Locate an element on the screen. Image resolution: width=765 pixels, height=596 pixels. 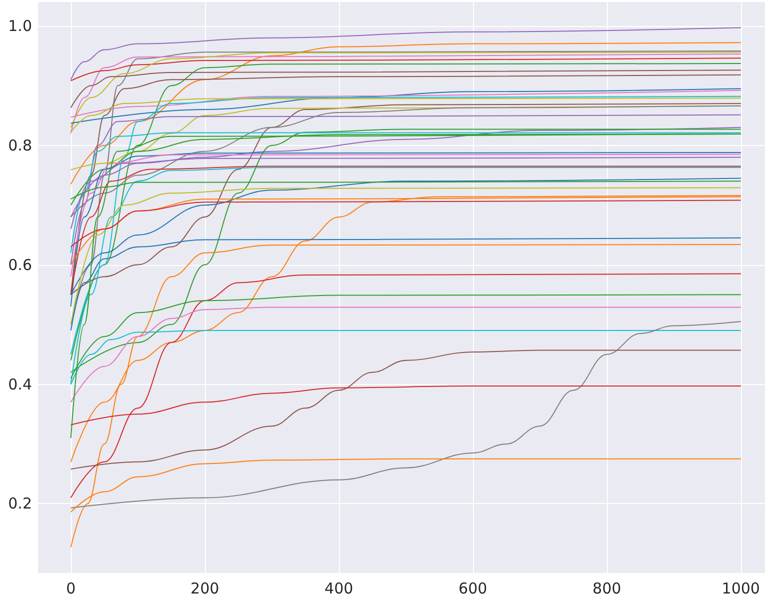
x-tick-label: 800 is located at coordinates (607, 588).